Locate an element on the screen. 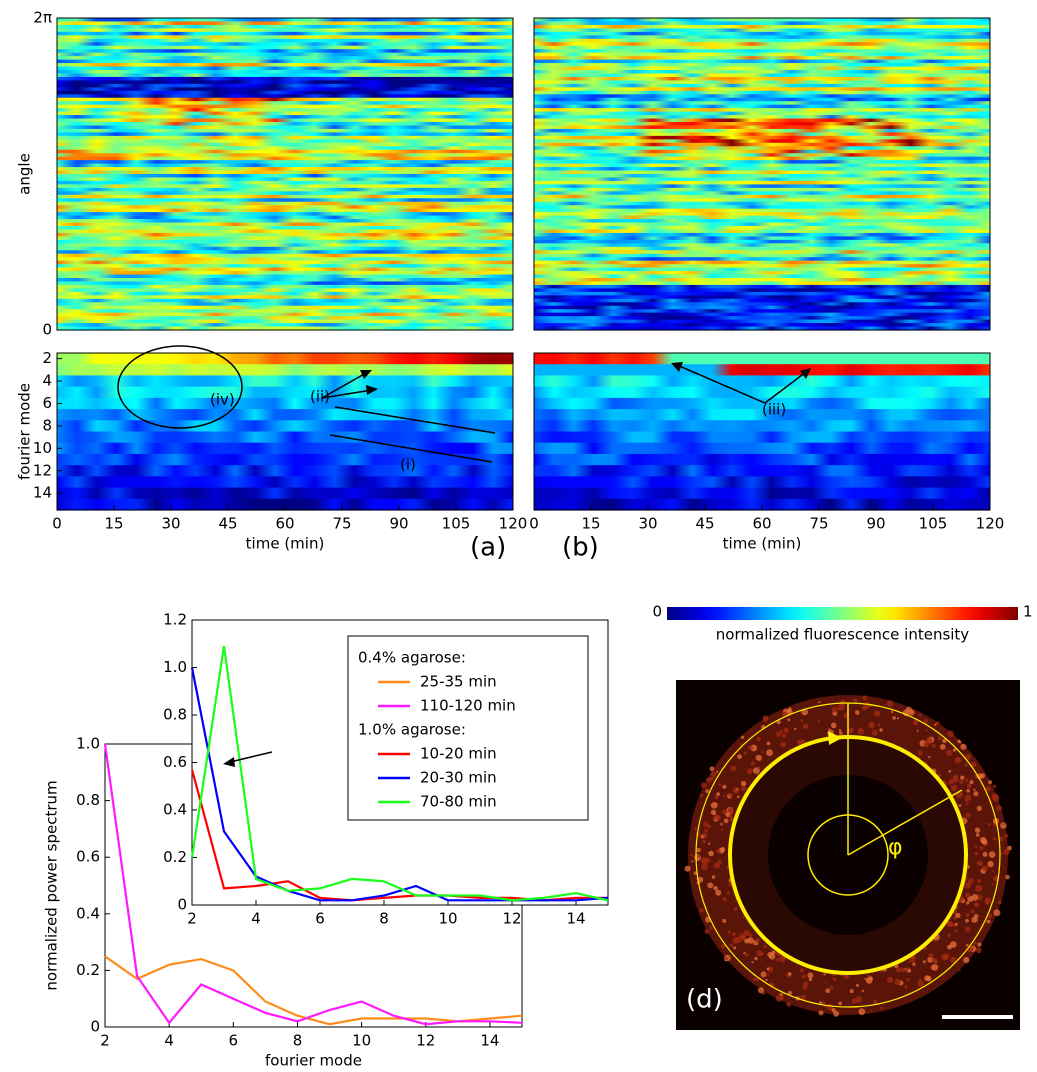 The width and height of the screenshot is (1037, 1072). legend-label: 25-35 min is located at coordinates (458, 682).